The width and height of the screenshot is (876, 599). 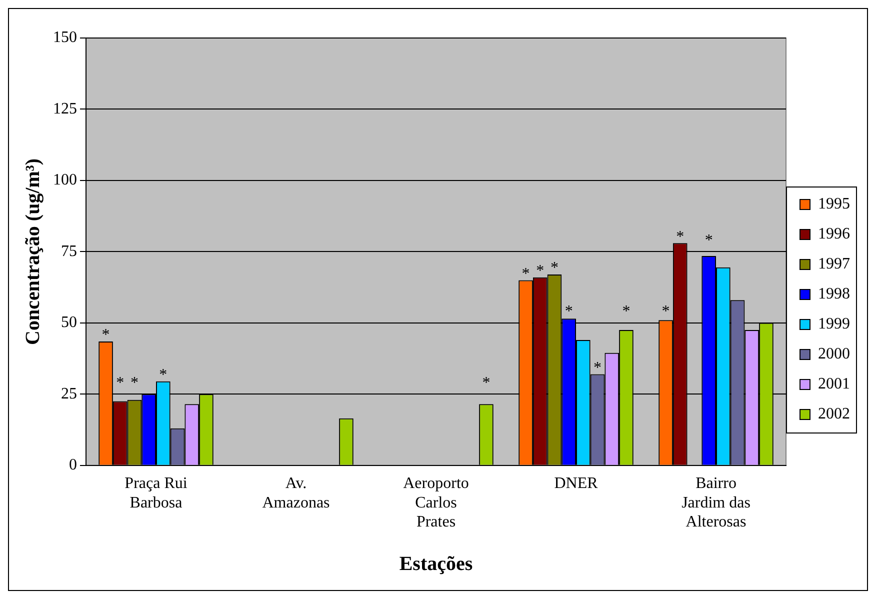 What do you see at coordinates (834, 354) in the screenshot?
I see `legend-label: 2000` at bounding box center [834, 354].